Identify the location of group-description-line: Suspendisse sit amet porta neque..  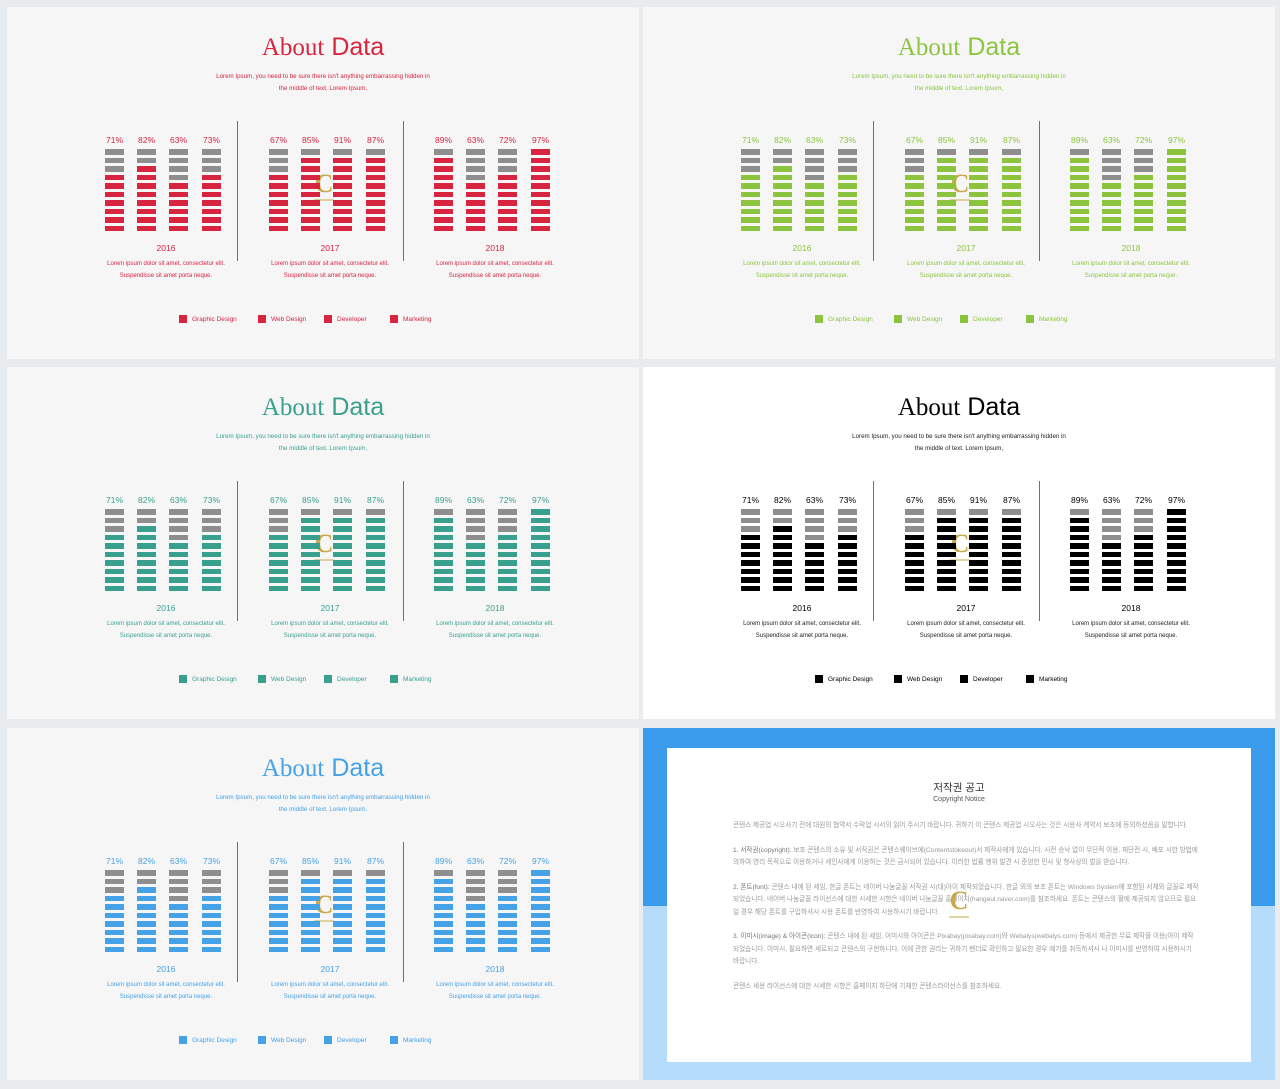
(966, 276).